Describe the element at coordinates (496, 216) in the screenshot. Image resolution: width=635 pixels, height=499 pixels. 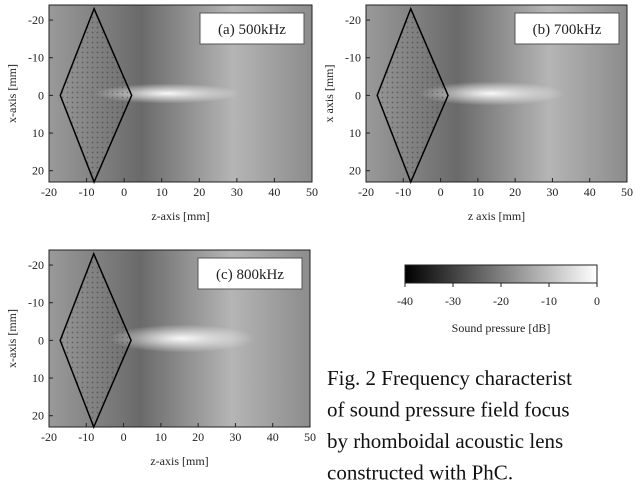
I see `x-axis-label: z axis [mm]` at that location.